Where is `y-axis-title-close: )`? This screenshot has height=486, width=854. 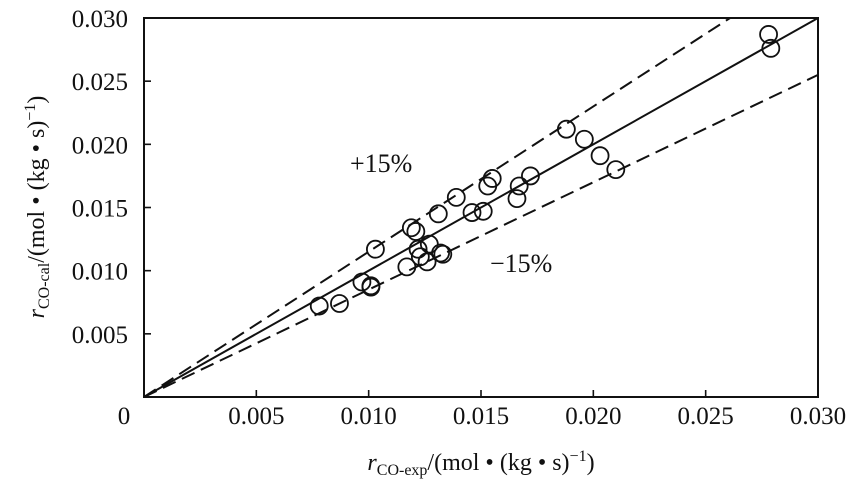
y-axis-title-close: ) is located at coordinates (37, 100).